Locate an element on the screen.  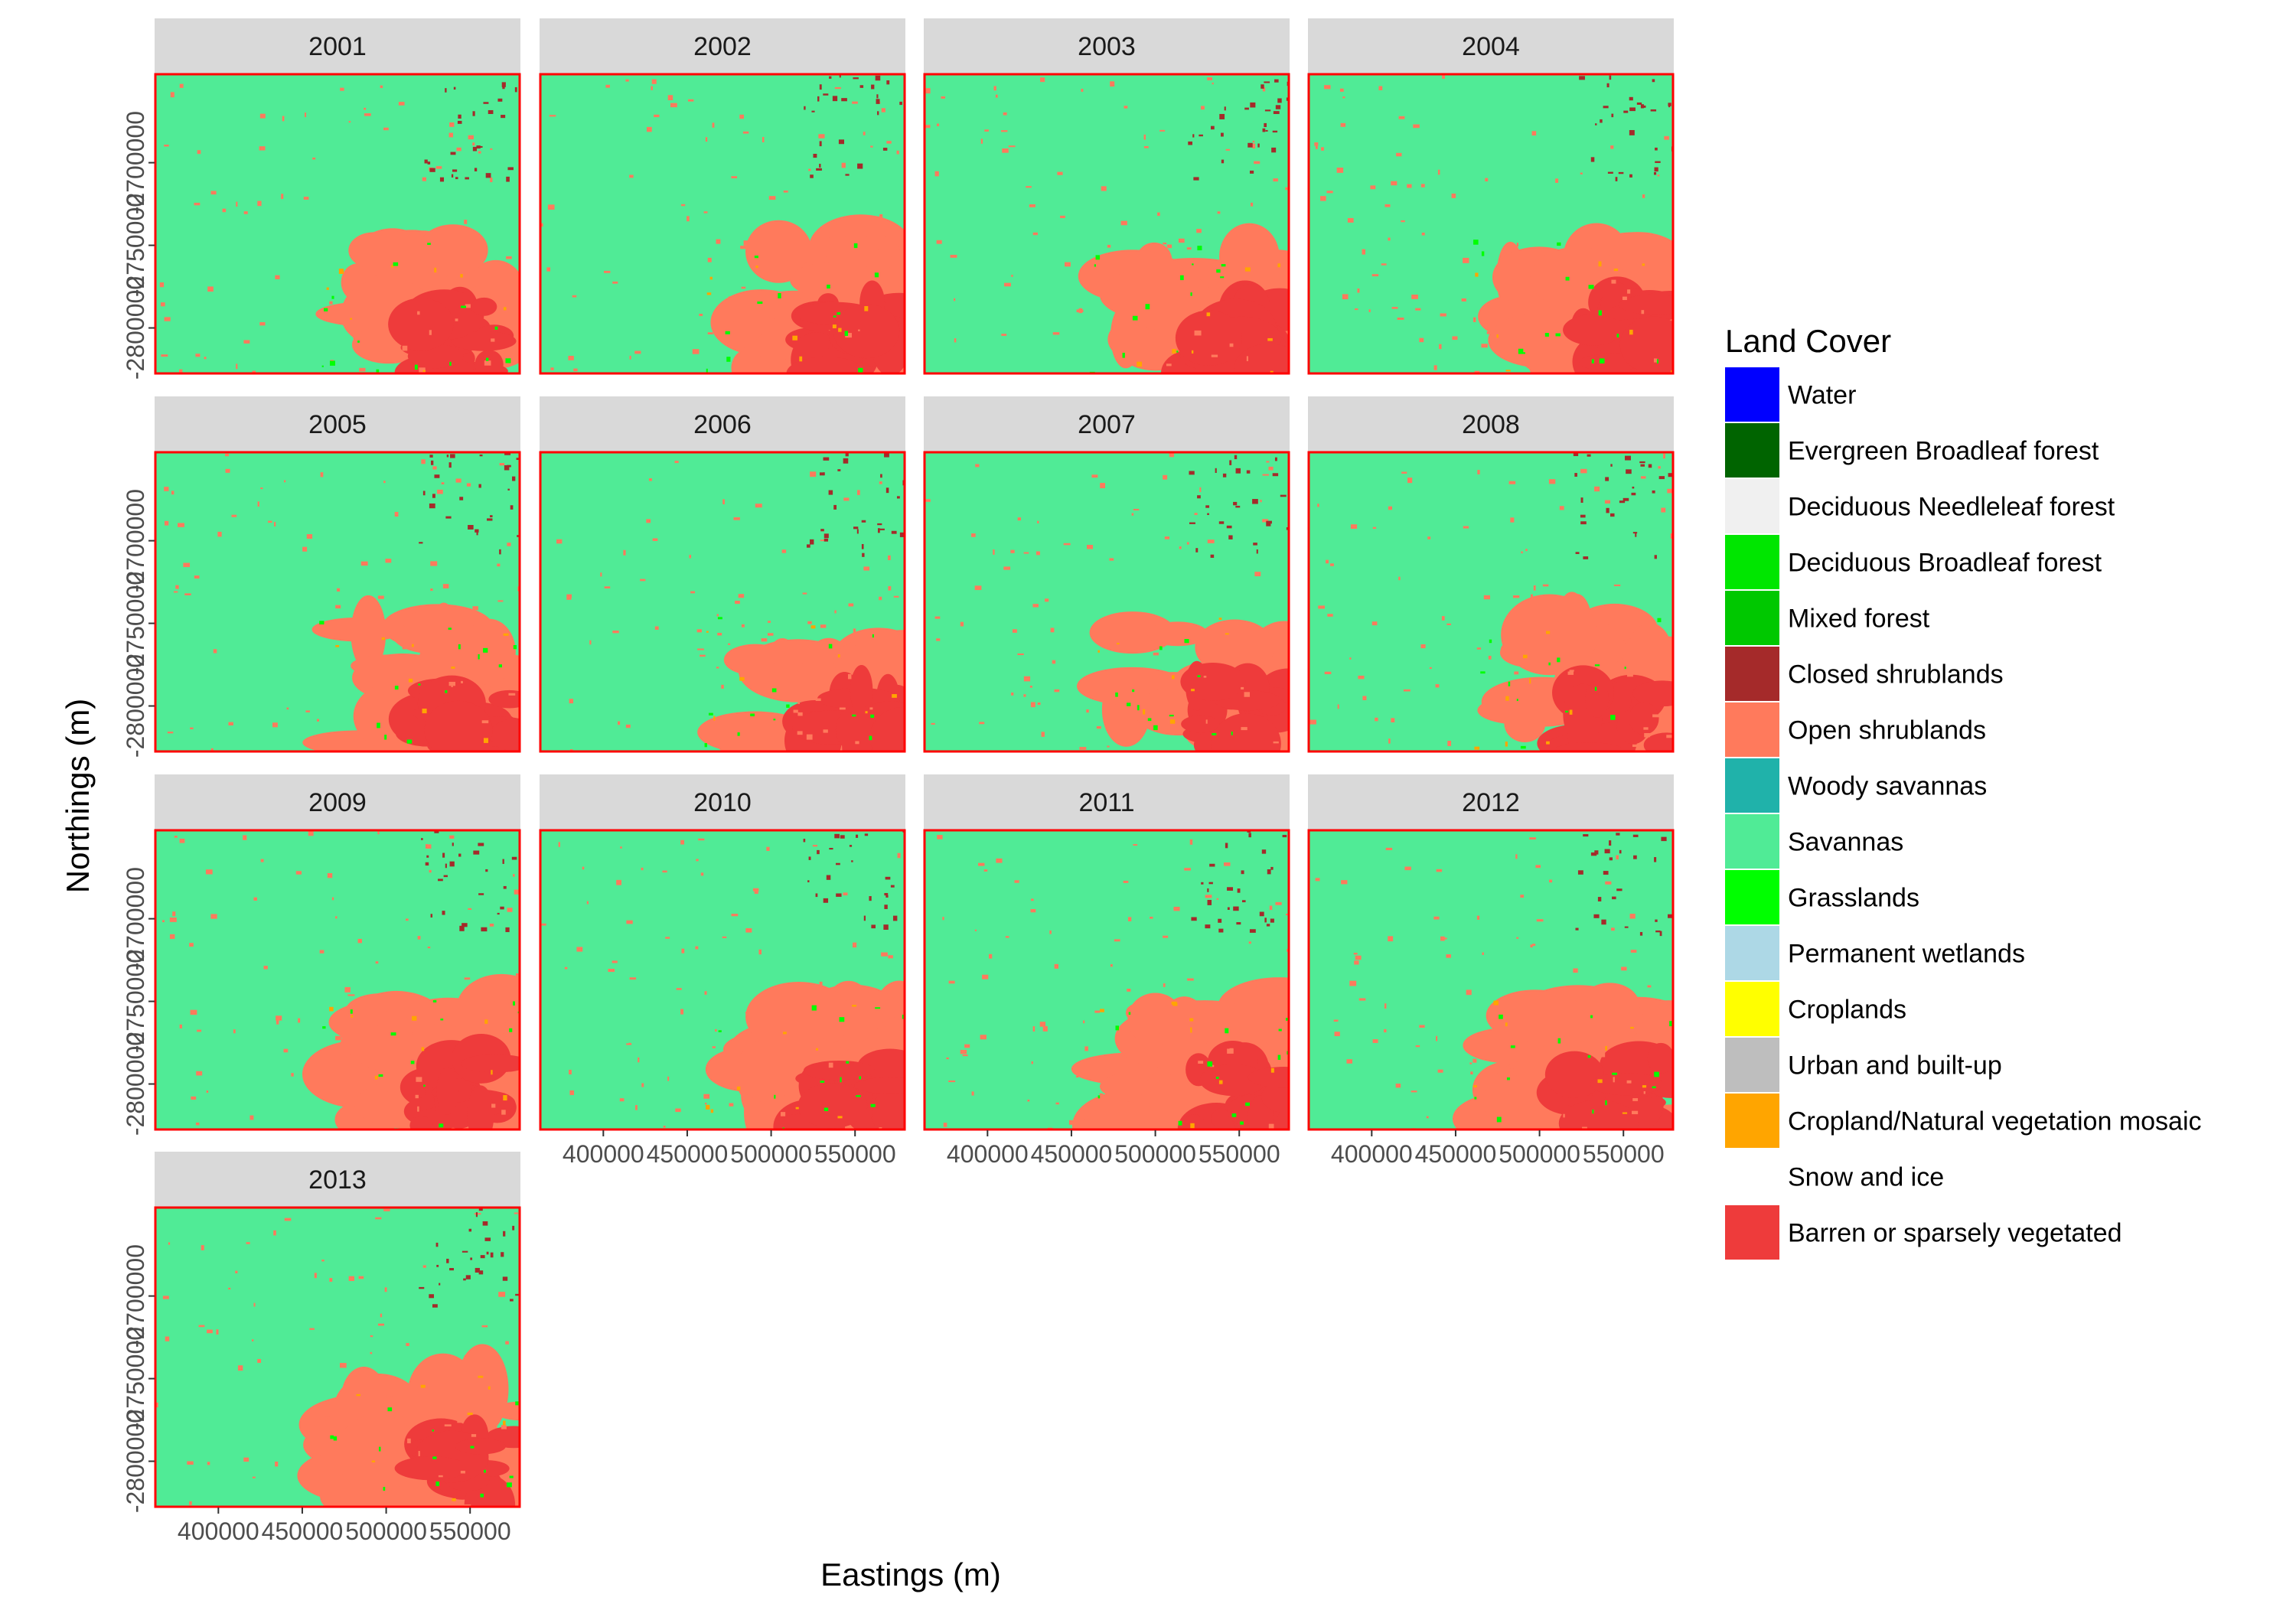
y-tick-label: -2700000 is located at coordinates (135, 918).